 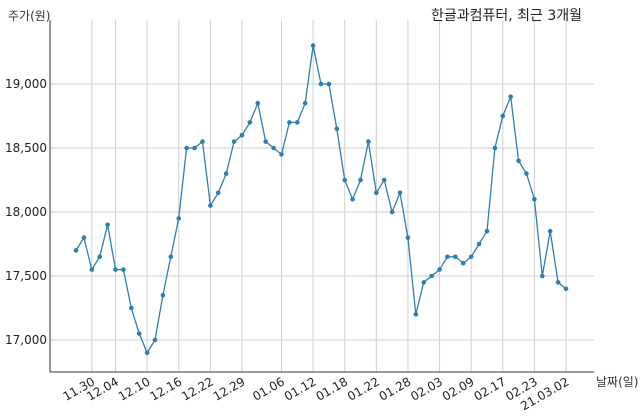 I want to click on y-tick-label: 18,500, so click(x=26, y=148).